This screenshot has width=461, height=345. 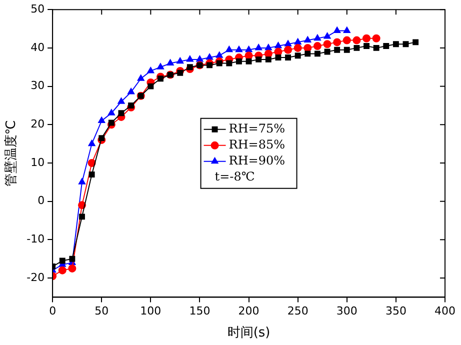 I want to click on x-tick-label: 50, so click(x=101, y=311).